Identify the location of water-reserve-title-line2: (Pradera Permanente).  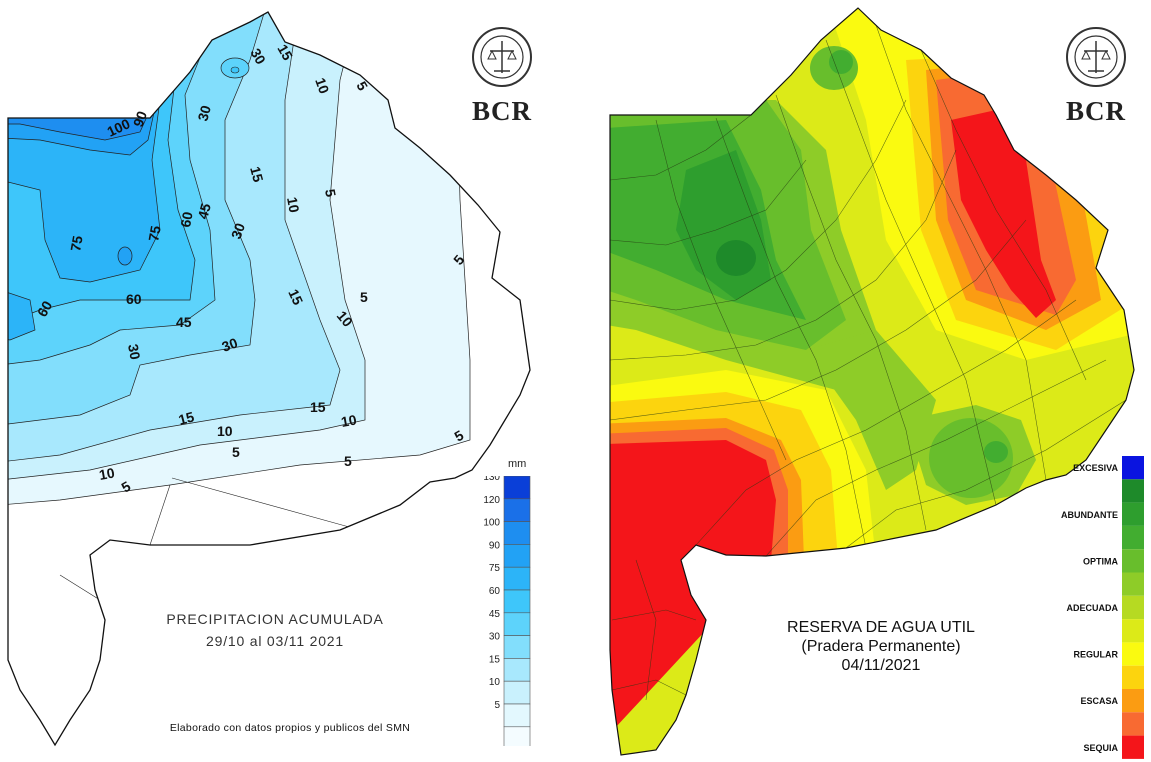
(881, 646).